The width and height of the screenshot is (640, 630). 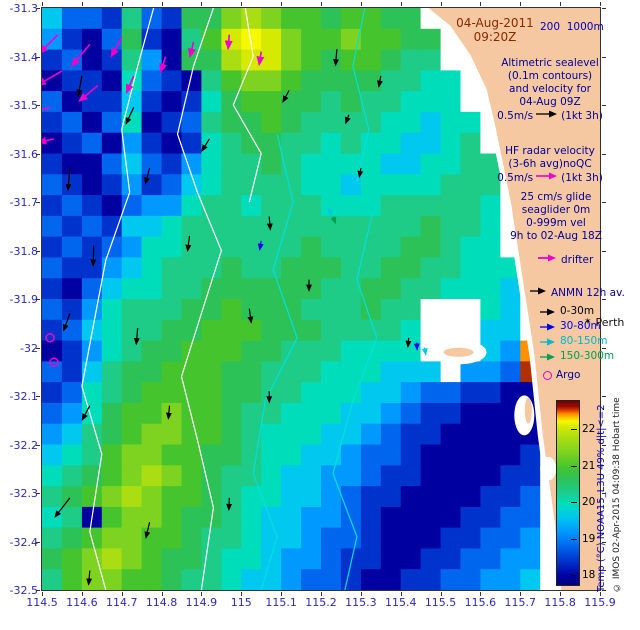 I want to click on y-tick-label: -32.2, so click(x=23, y=445).